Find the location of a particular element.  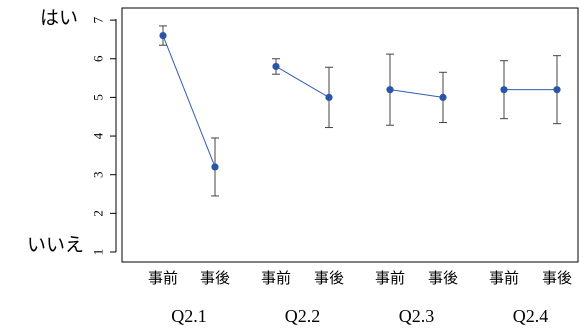

y-tick-label: 6 is located at coordinates (98, 58).